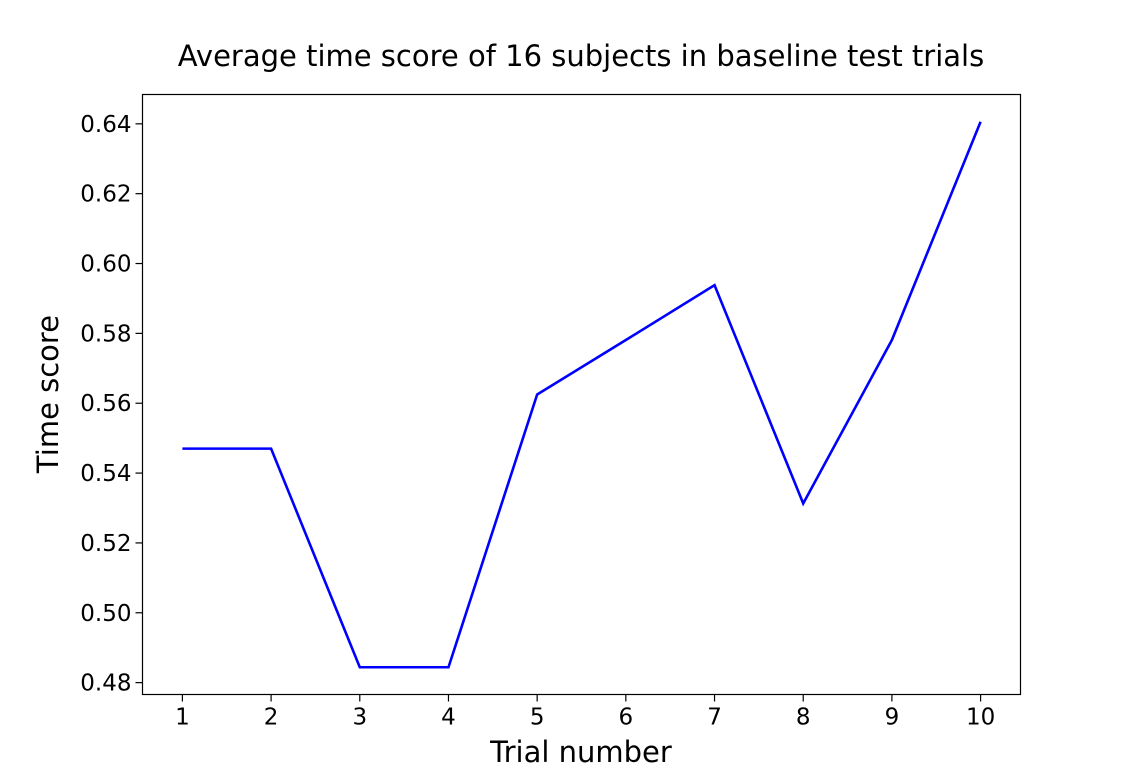 The height and width of the screenshot is (784, 1133). Describe the element at coordinates (105, 474) in the screenshot. I see `y-tick-label: 0.54` at that location.